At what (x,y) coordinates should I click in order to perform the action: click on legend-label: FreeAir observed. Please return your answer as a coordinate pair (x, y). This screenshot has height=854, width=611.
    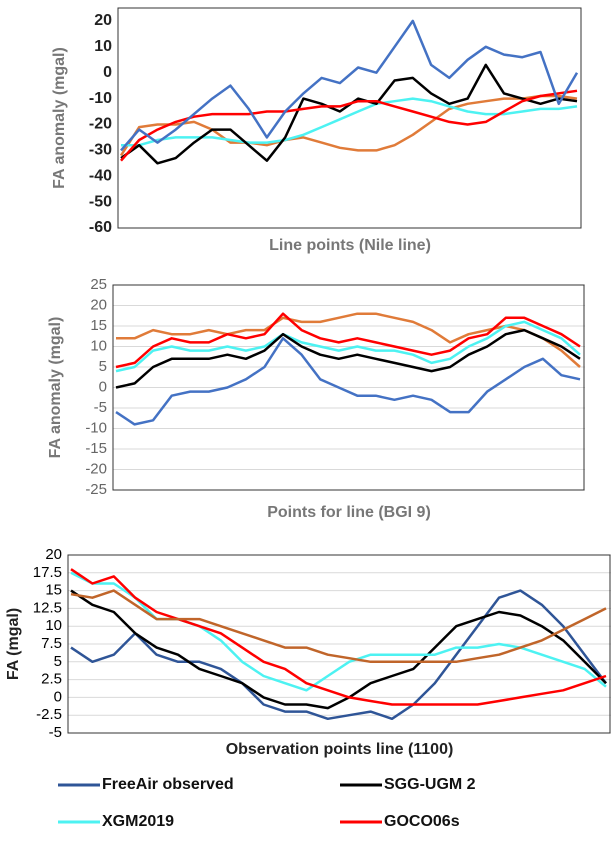
    Looking at the image, I should click on (168, 784).